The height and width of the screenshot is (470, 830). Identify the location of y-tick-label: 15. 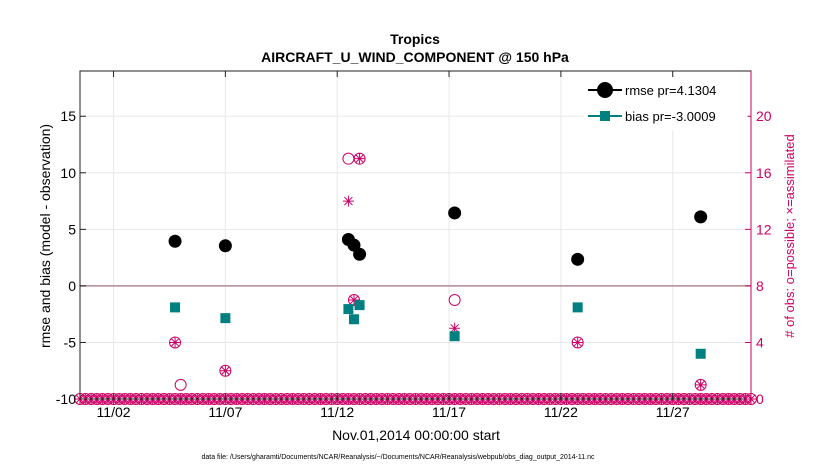
(68, 116).